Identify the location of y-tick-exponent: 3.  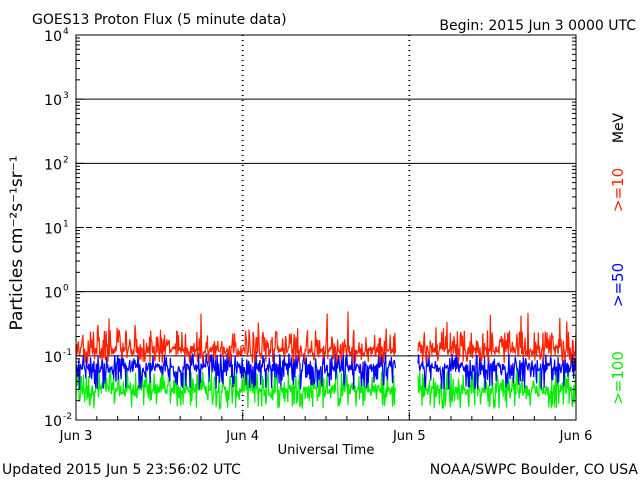
(66, 96).